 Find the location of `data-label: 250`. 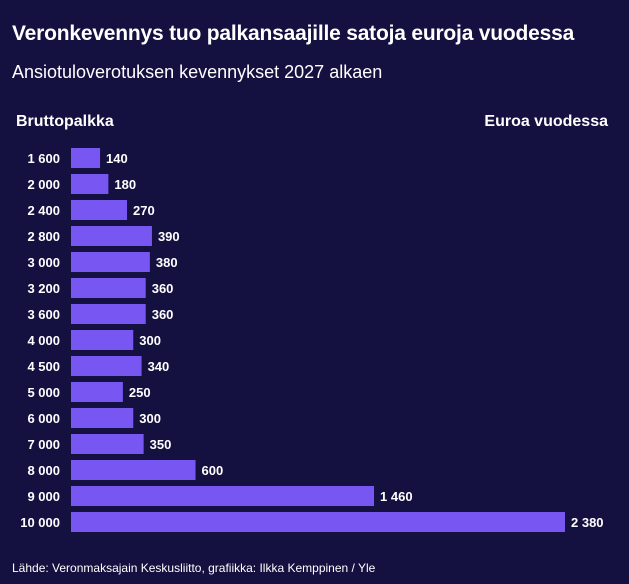

data-label: 250 is located at coordinates (140, 392).